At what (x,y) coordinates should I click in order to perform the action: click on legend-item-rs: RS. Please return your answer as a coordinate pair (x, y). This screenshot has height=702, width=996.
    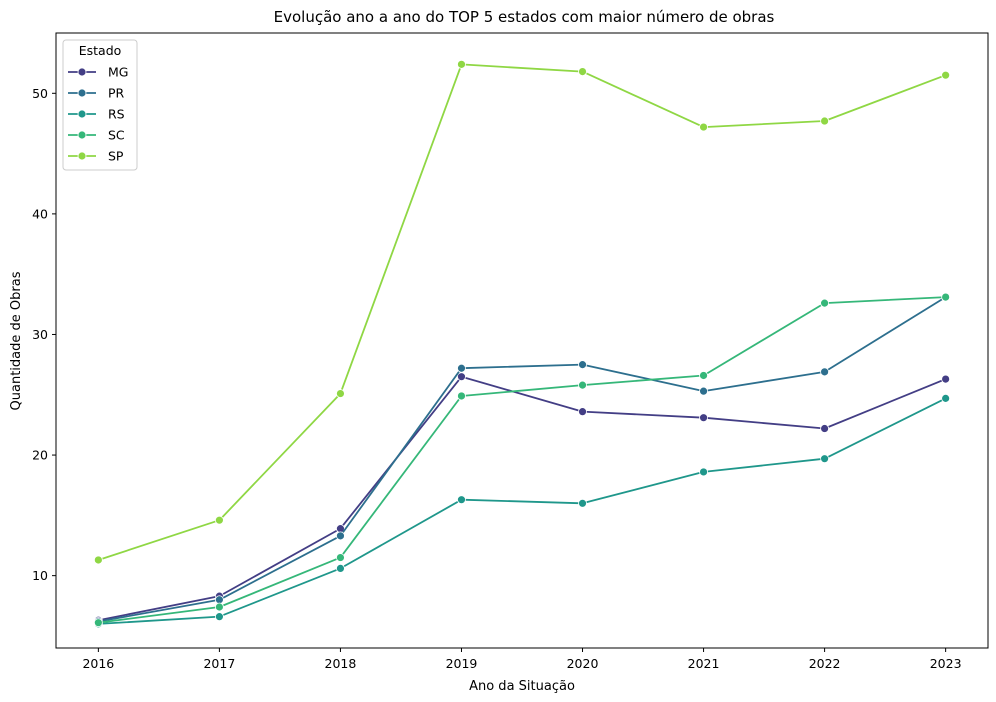
    Looking at the image, I should click on (96, 114).